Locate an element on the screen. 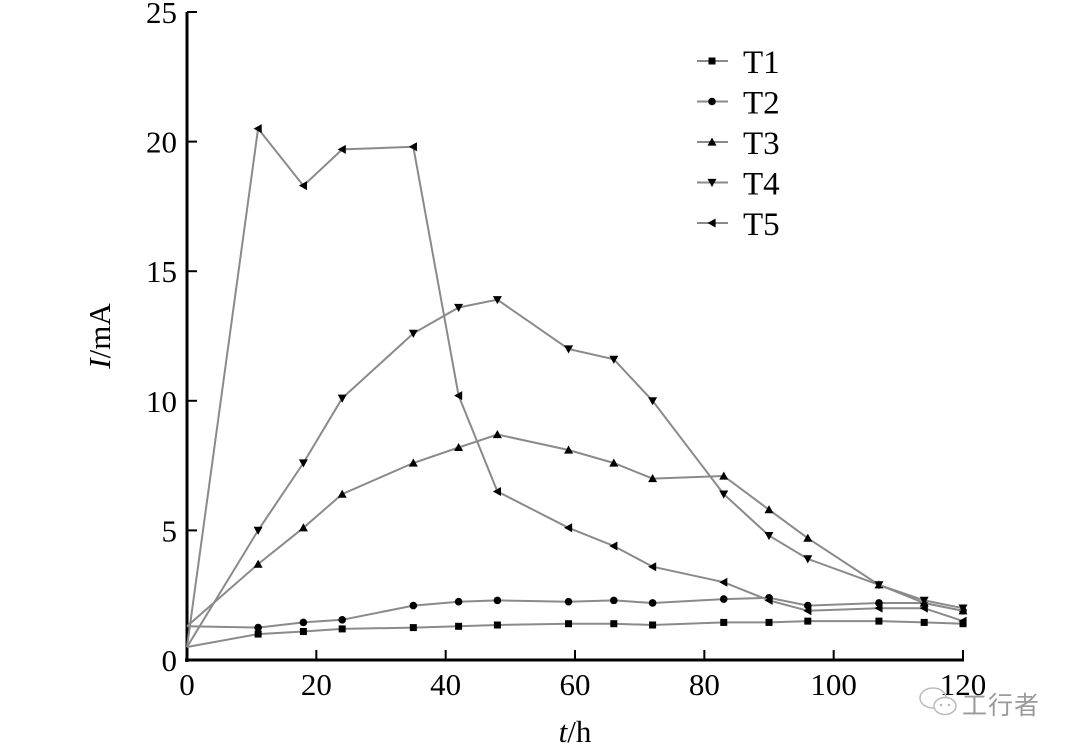 Image resolution: width=1080 pixels, height=748 pixels. legend-label: T2 is located at coordinates (761, 104).